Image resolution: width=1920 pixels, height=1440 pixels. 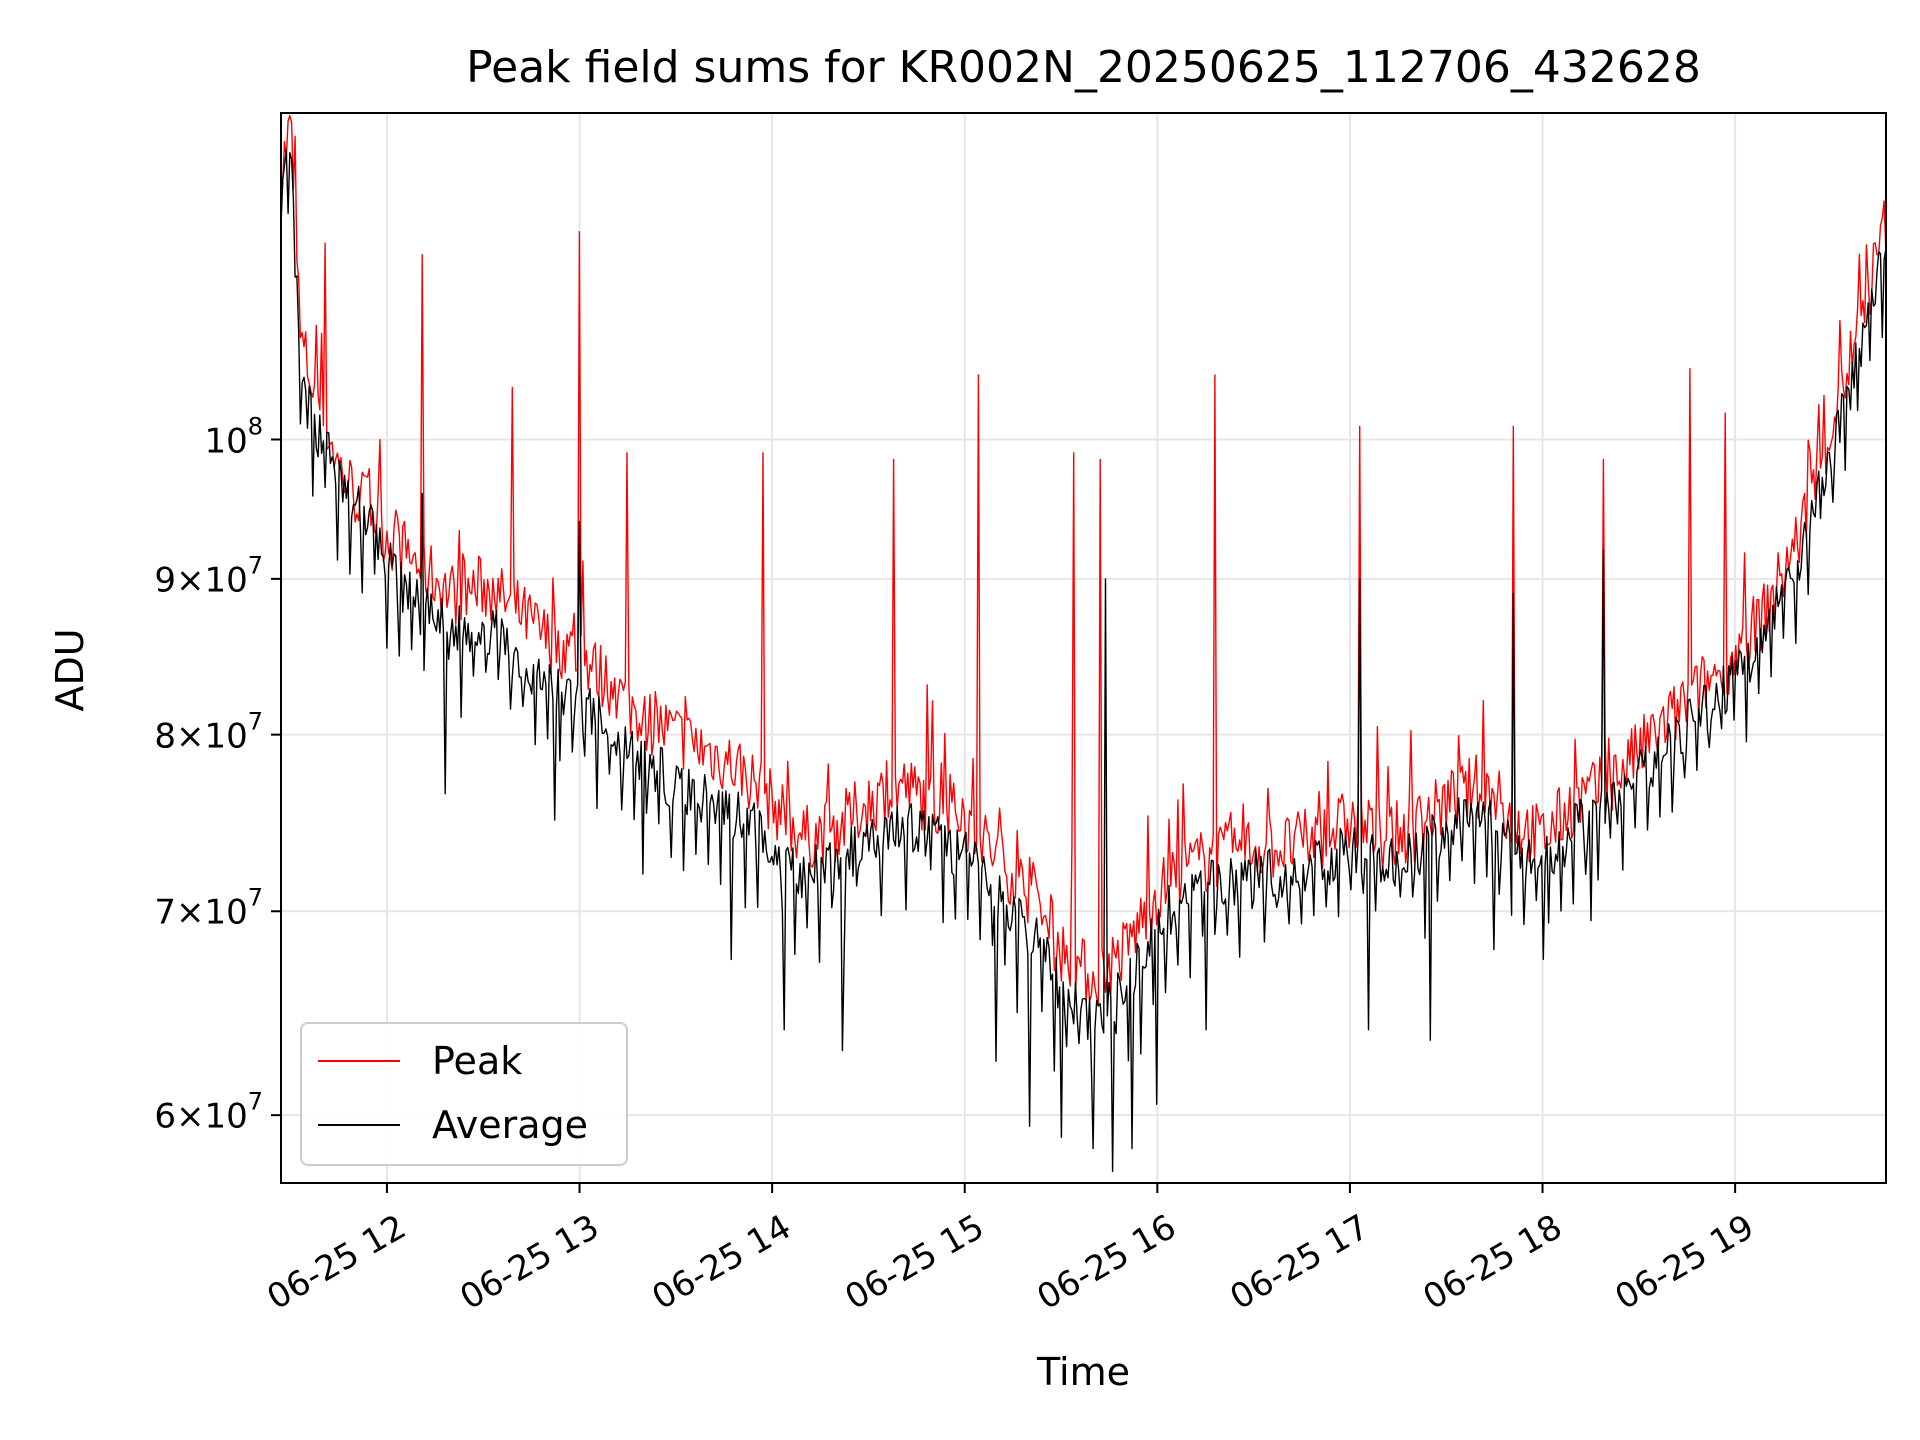 What do you see at coordinates (70, 670) in the screenshot?
I see `y-axis-label: ADU` at bounding box center [70, 670].